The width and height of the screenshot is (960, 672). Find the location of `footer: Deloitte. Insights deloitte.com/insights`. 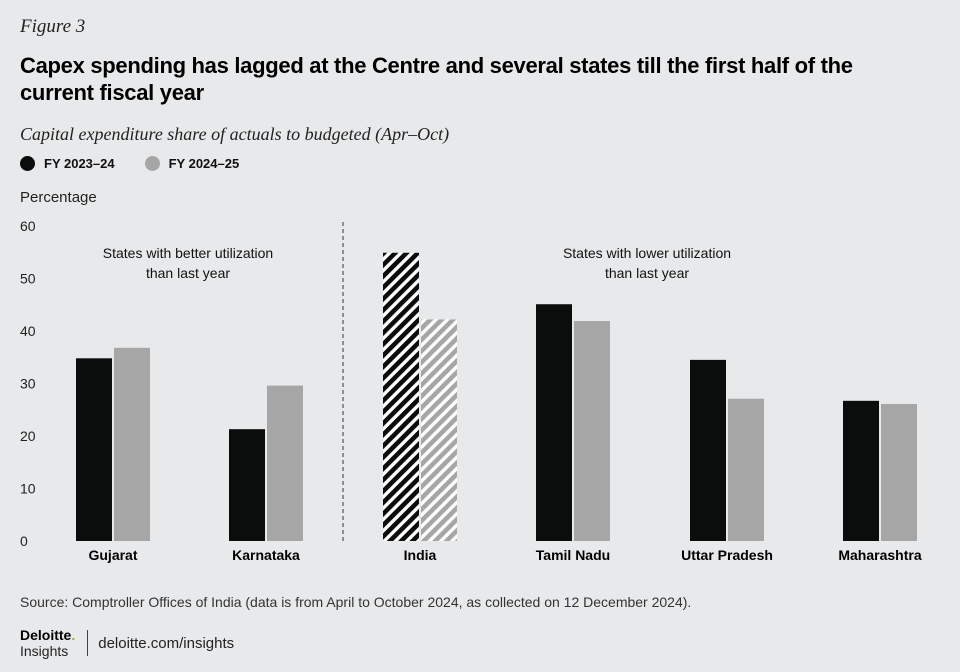

footer: Deloitte. Insights deloitte.com/insights is located at coordinates (127, 643).